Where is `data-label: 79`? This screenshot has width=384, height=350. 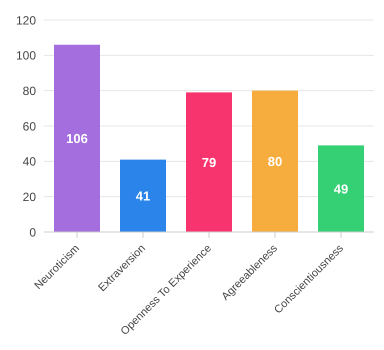
data-label: 79 is located at coordinates (209, 162).